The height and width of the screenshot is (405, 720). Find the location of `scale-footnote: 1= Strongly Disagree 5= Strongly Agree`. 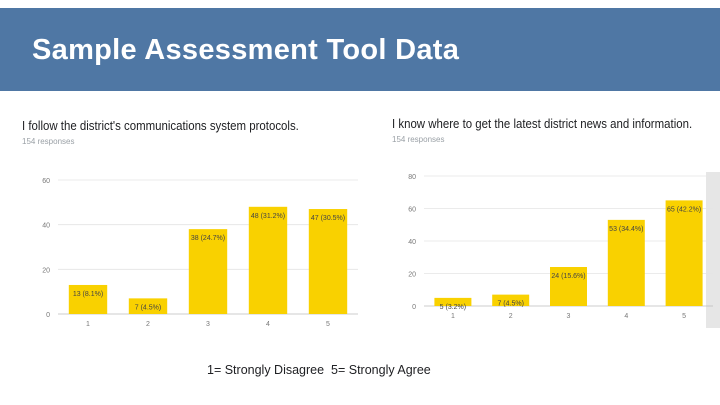

scale-footnote: 1= Strongly Disagree 5= Strongly Agree is located at coordinates (319, 370).